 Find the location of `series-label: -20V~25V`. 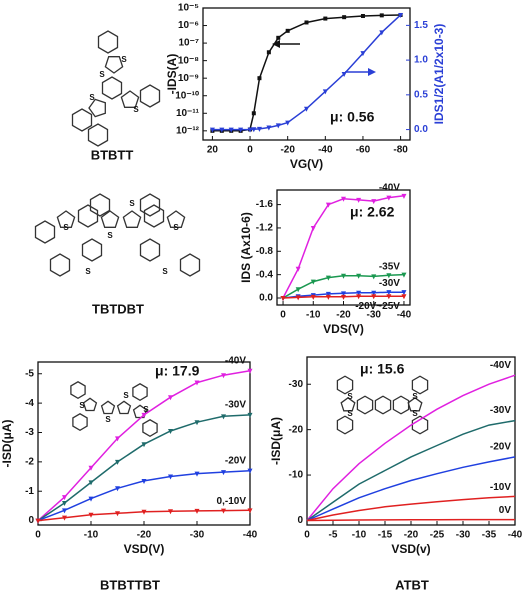

series-label: -20V~25V is located at coordinates (377, 306).